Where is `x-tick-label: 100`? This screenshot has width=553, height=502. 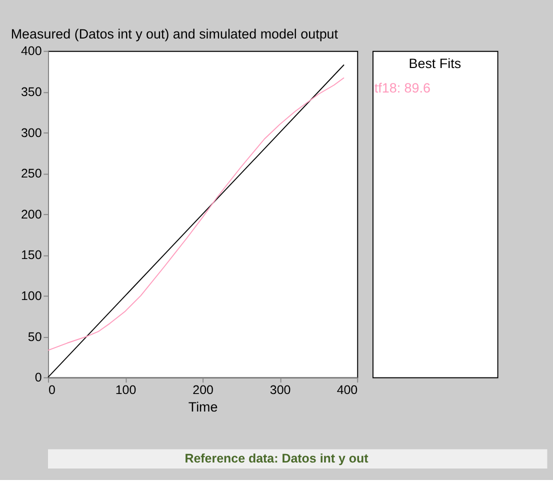
x-tick-label: 100 is located at coordinates (125, 390).